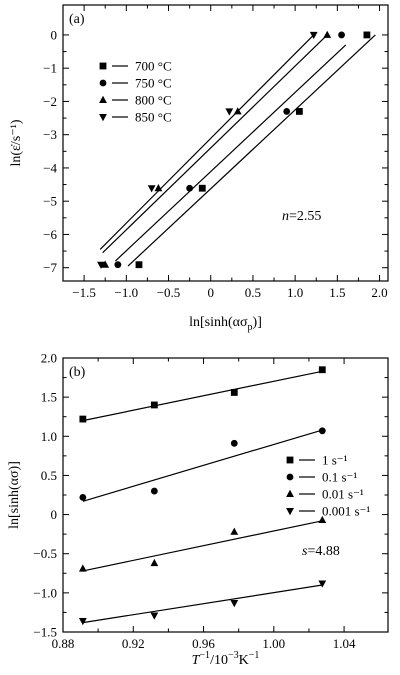 This screenshot has height=675, width=400. Describe the element at coordinates (153, 66) in the screenshot. I see `legend-label: 700 °C` at that location.